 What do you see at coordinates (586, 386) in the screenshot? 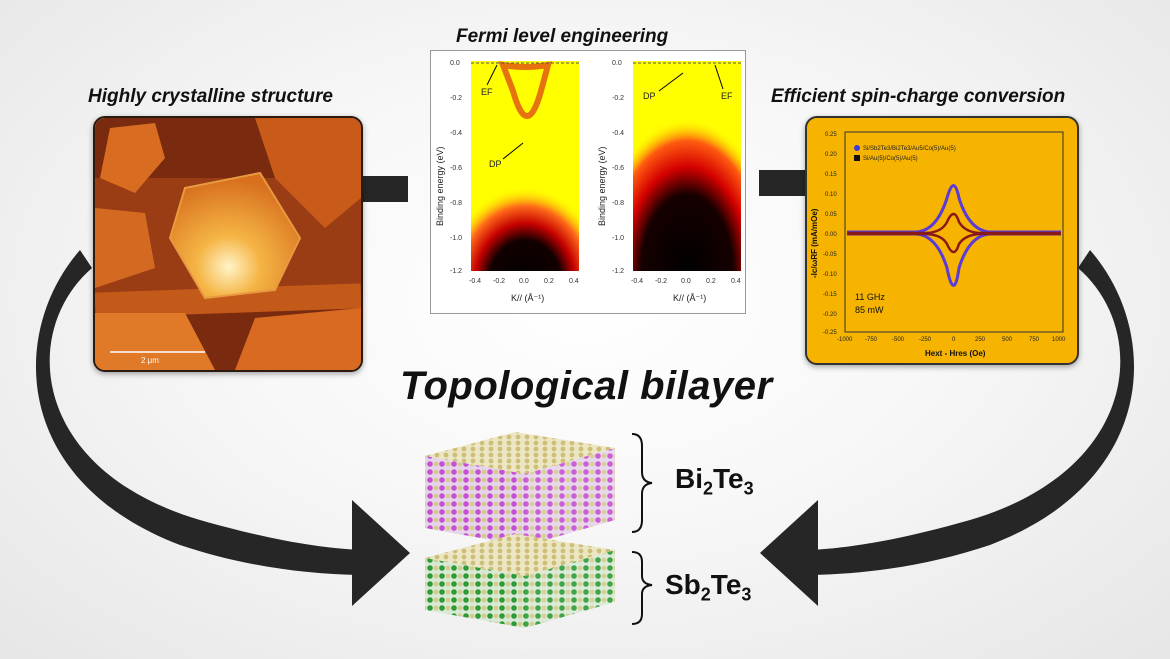
I see `title-topological-bilayer: Topological bilayer` at bounding box center [586, 386].